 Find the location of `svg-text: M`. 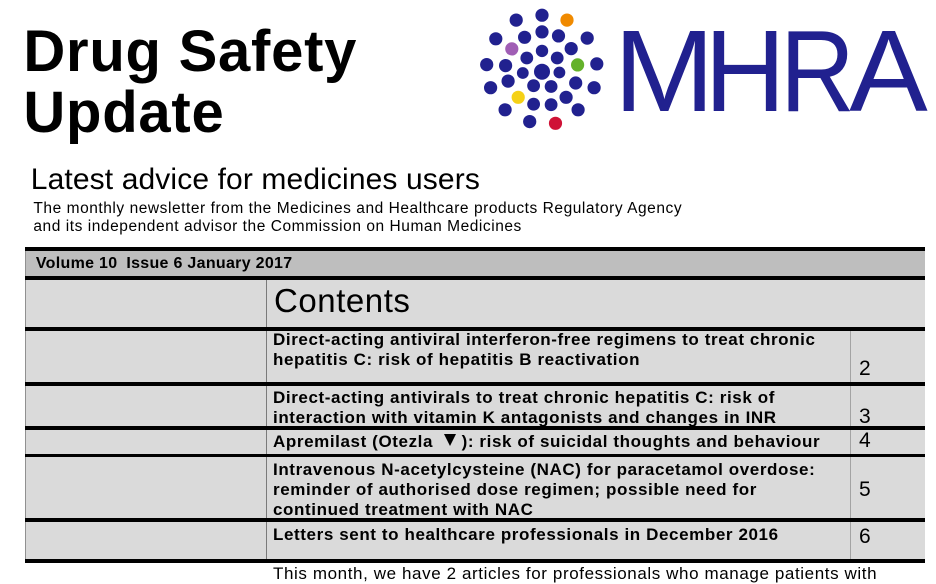

svg-text: M is located at coordinates (664, 71).